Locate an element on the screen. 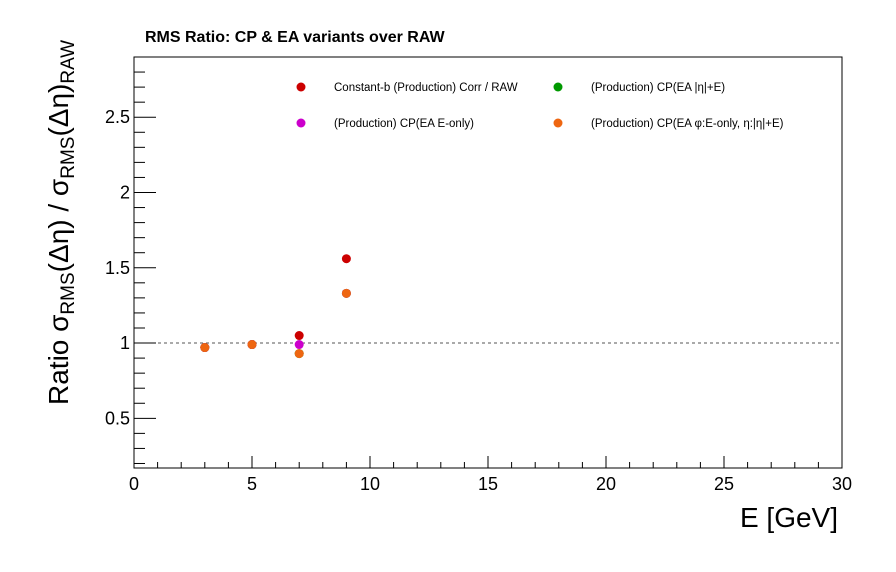 This screenshot has width=896, height=572. y-axis-title: Ratio σRMS(Δη) / σRMS(Δη)RAW is located at coordinates (61, 222).